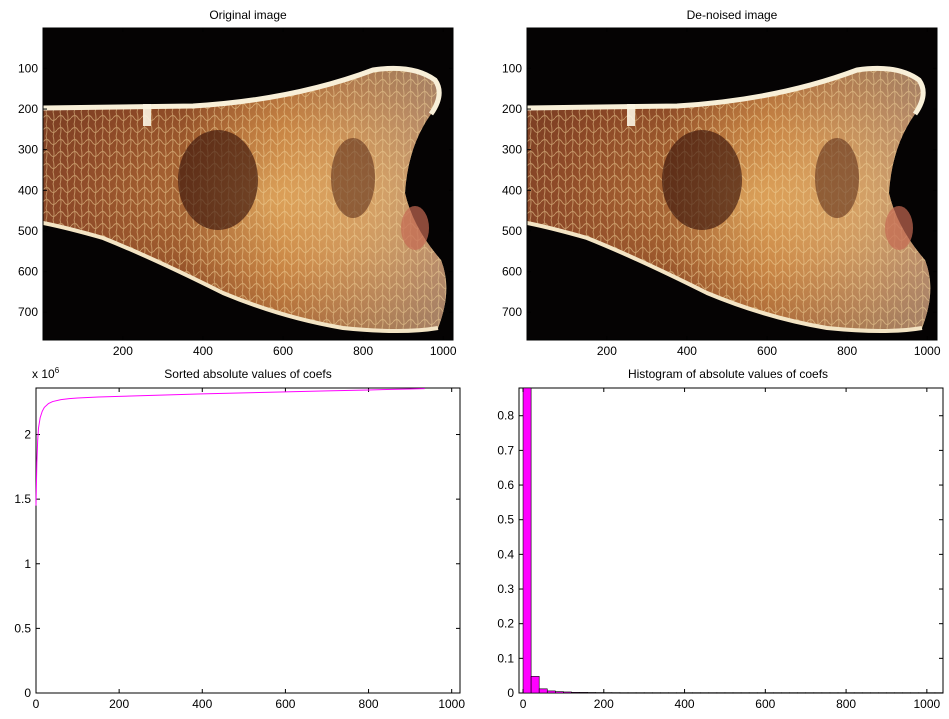 The width and height of the screenshot is (949, 719). I want to click on series-line, so click(230, 447).